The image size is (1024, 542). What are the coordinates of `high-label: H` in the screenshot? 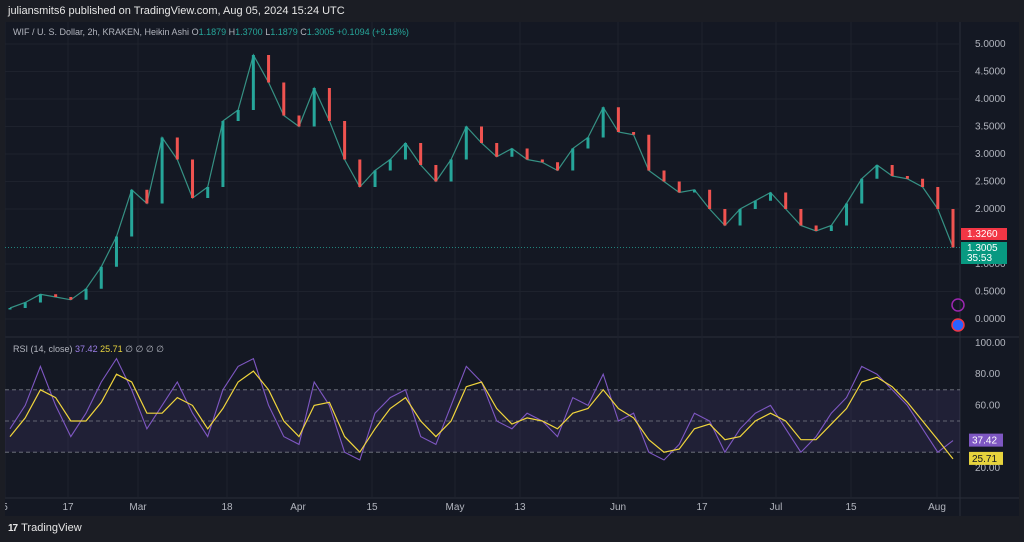 It's located at (232, 32).